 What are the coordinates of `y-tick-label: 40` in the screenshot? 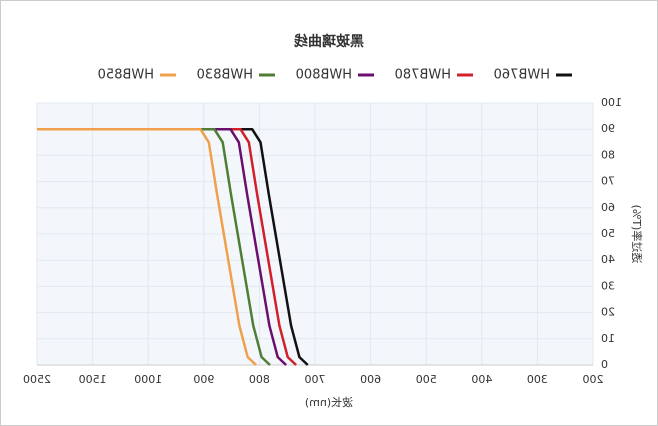 It's located at (608, 259).